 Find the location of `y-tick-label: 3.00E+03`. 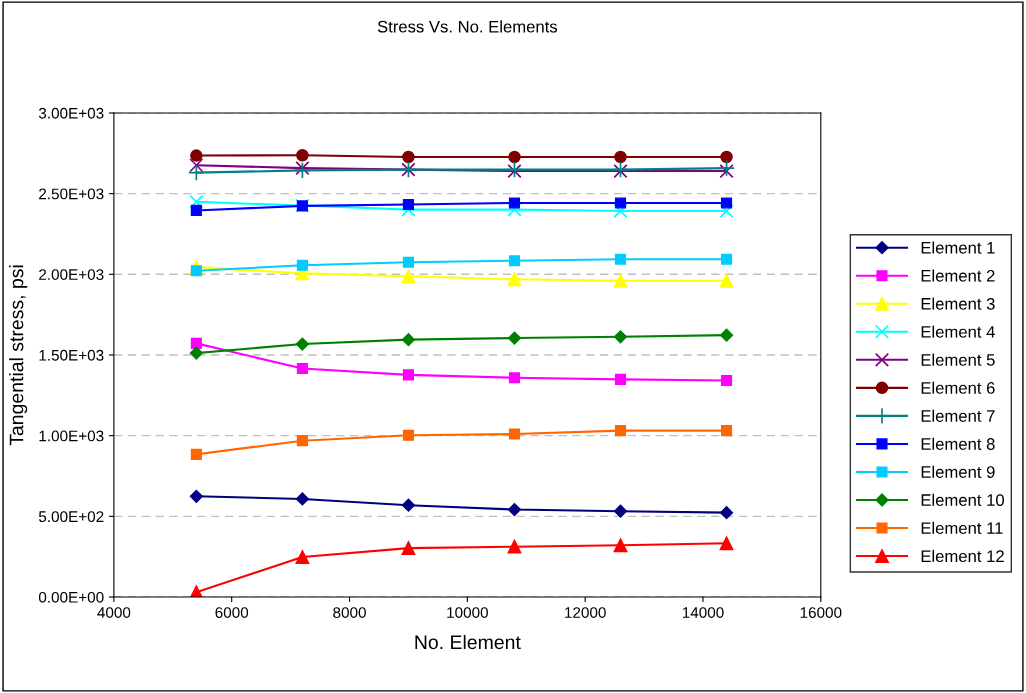

y-tick-label: 3.00E+03 is located at coordinates (71, 113).